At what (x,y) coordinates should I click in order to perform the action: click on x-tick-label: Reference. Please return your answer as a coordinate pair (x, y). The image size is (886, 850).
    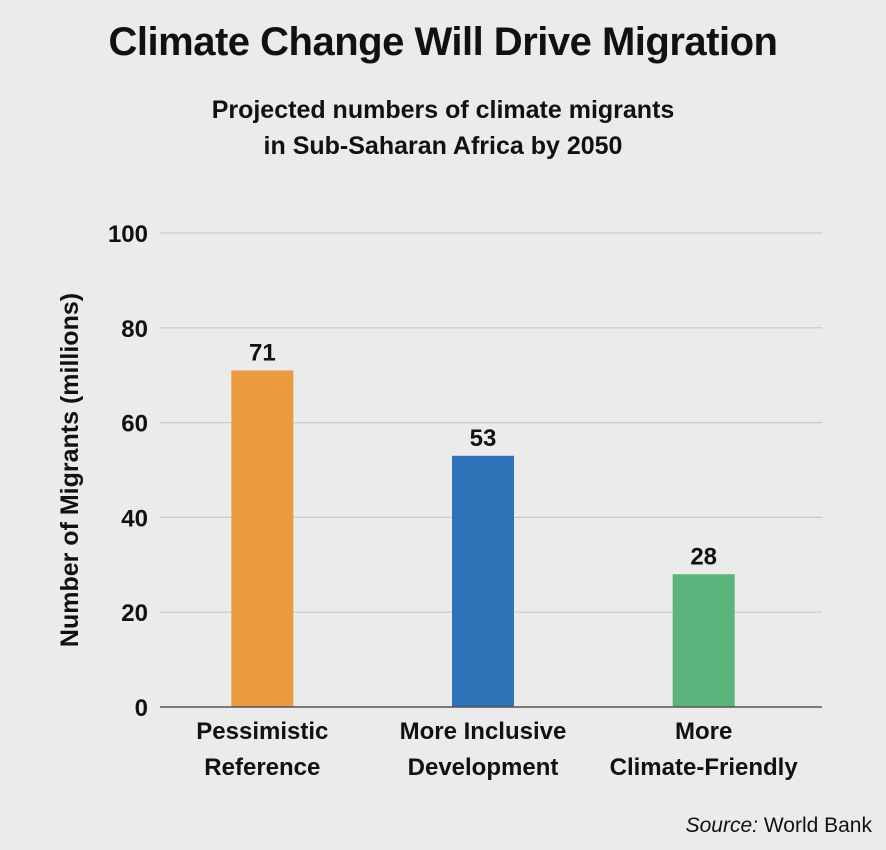
    Looking at the image, I should click on (262, 767).